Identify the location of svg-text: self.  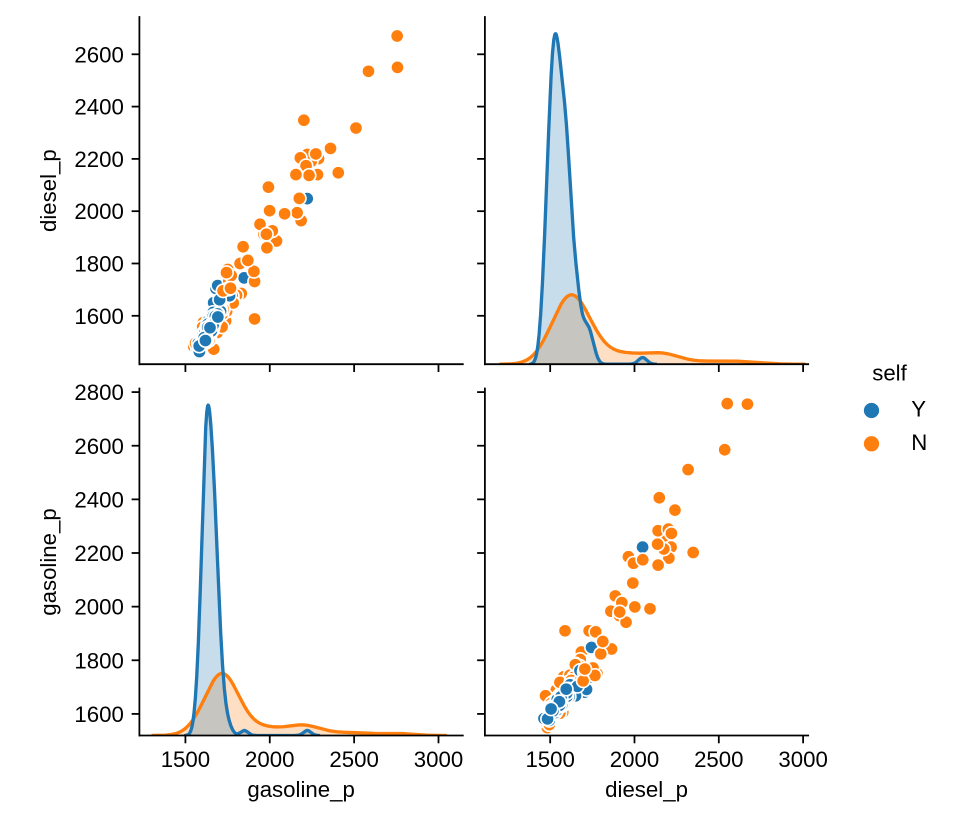
(889, 373).